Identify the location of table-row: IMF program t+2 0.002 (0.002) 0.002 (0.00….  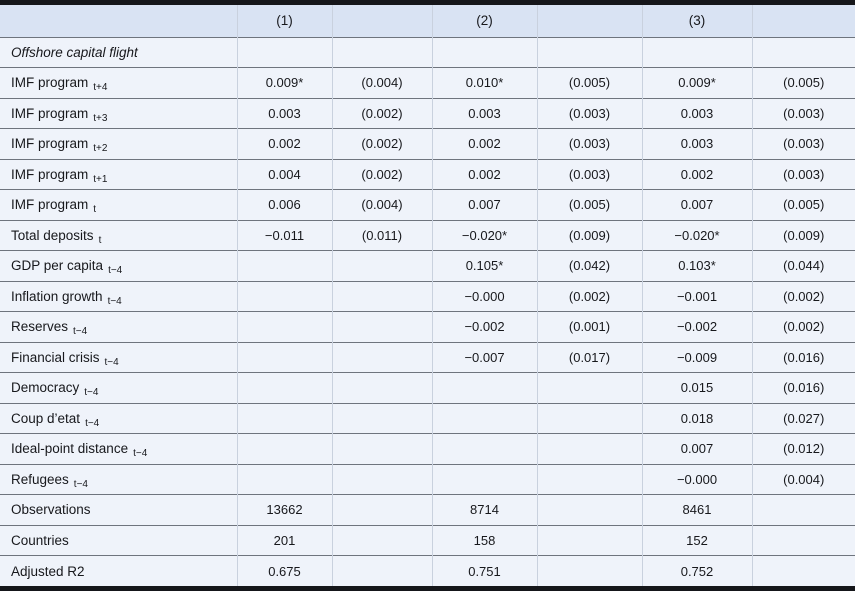
(427, 143).